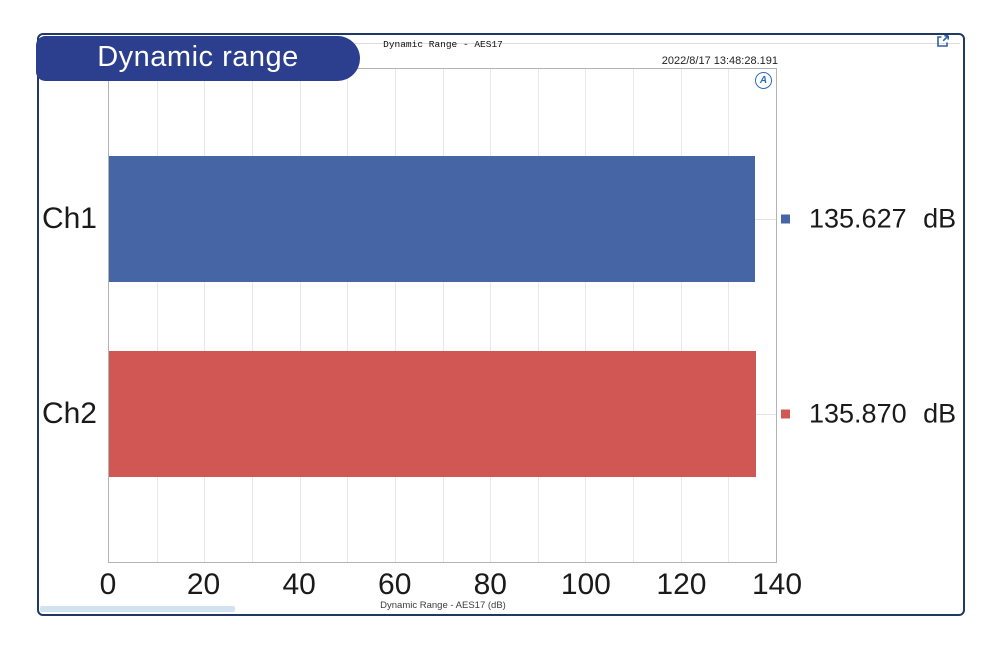 The width and height of the screenshot is (1000, 660). I want to click on timestamp: 2022/8/17 13:48:28.191, so click(719, 61).